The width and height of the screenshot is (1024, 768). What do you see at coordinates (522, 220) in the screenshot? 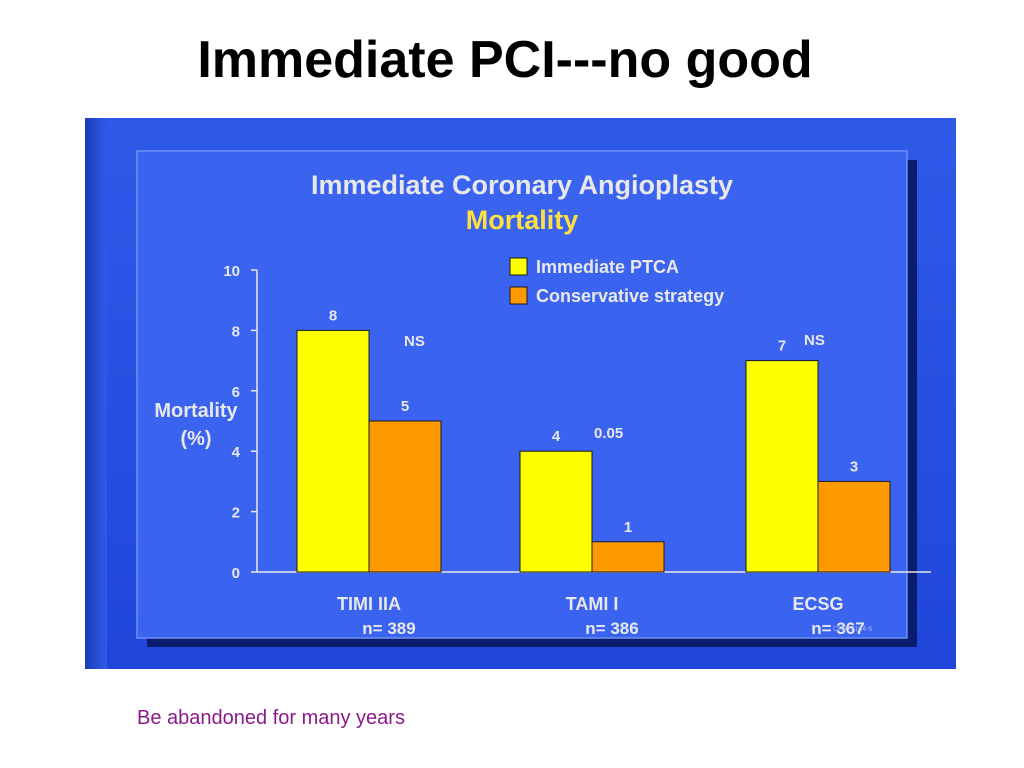
I see `chart-subtitle: Mortality` at bounding box center [522, 220].